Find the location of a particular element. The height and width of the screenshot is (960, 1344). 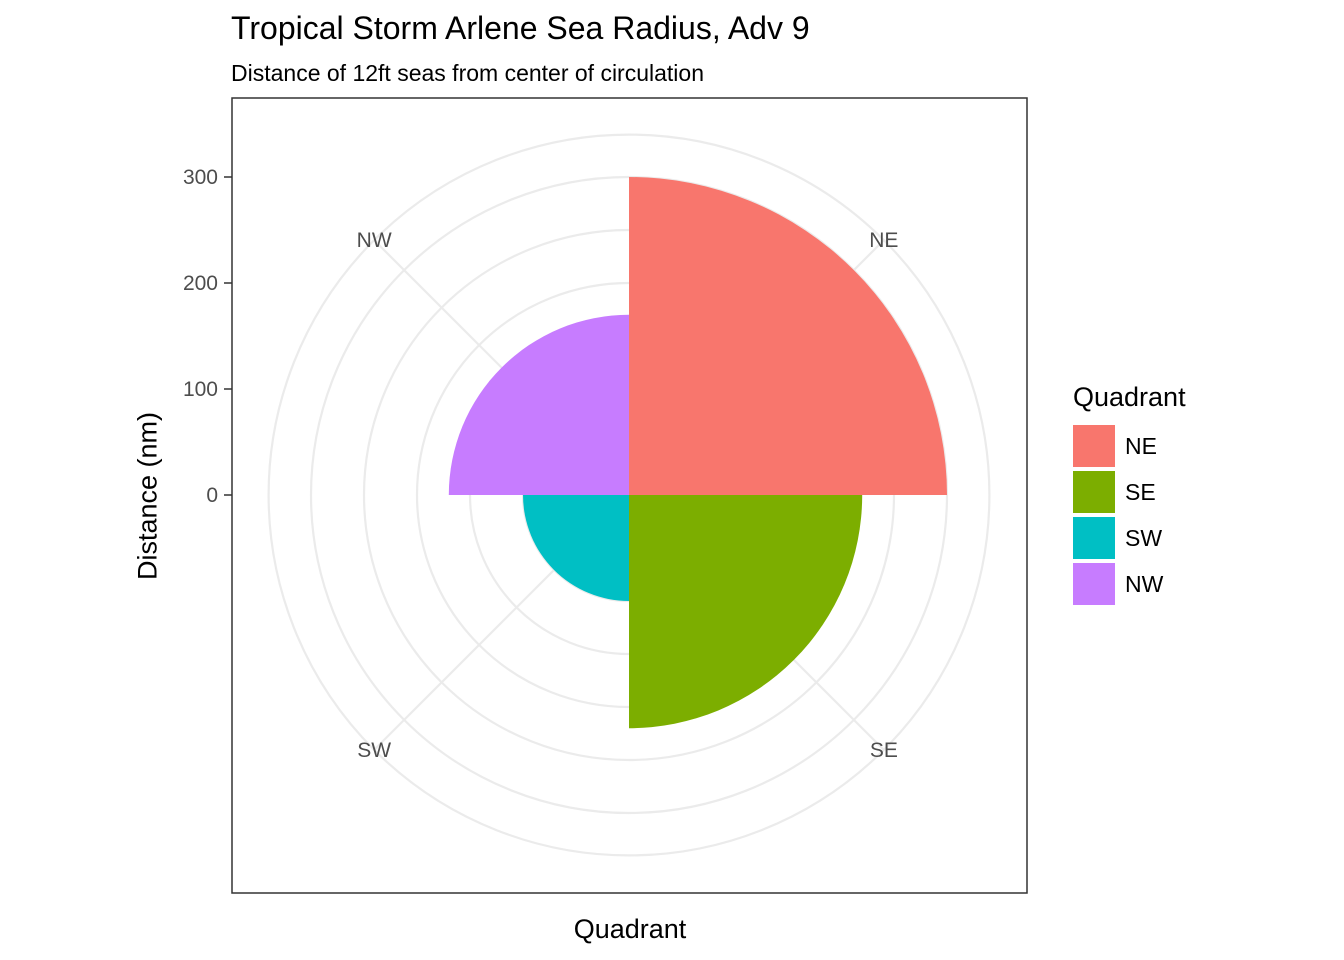

legend-title: Quadrant is located at coordinates (1129, 397).